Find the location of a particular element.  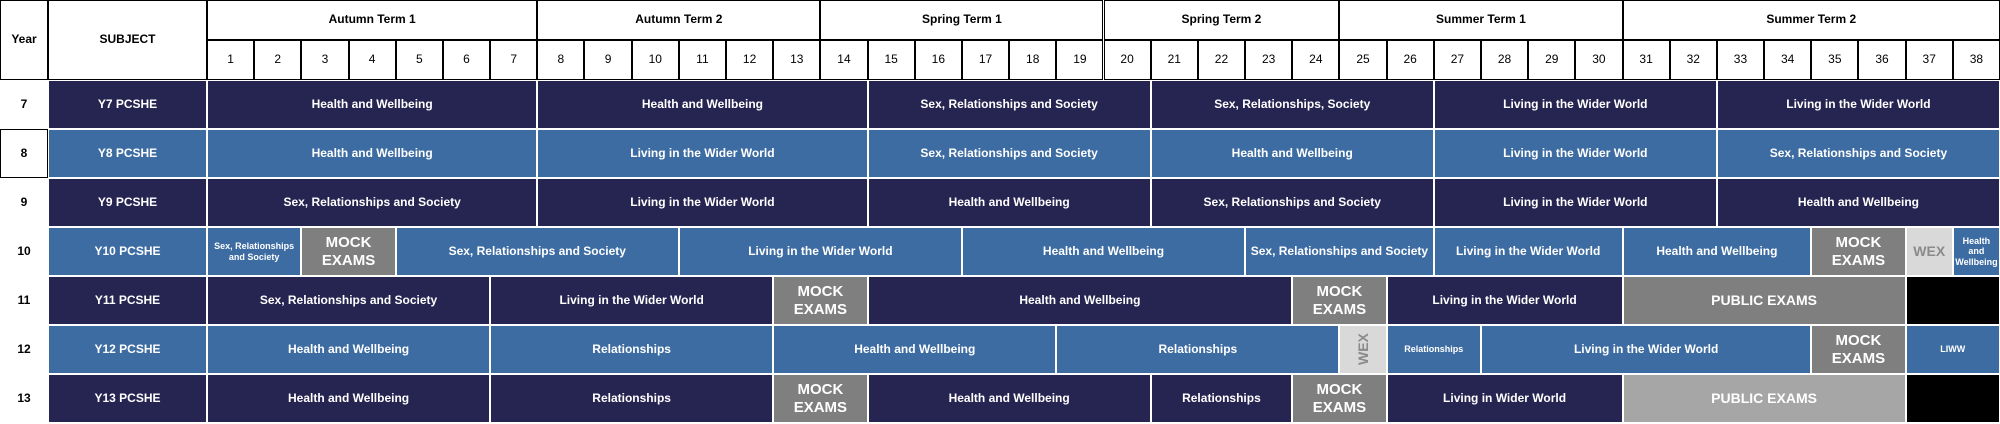

week-number: 15 is located at coordinates (891, 60).